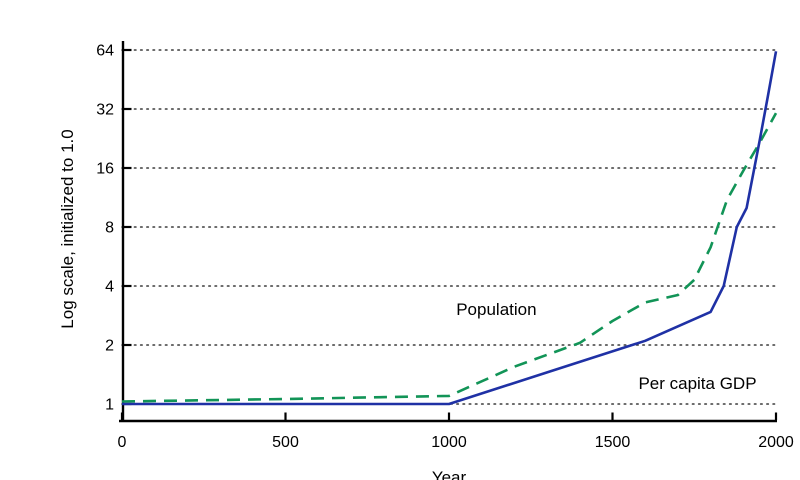 The image size is (800, 480). Describe the element at coordinates (613, 442) in the screenshot. I see `x-tick-label-1500: 1500` at that location.